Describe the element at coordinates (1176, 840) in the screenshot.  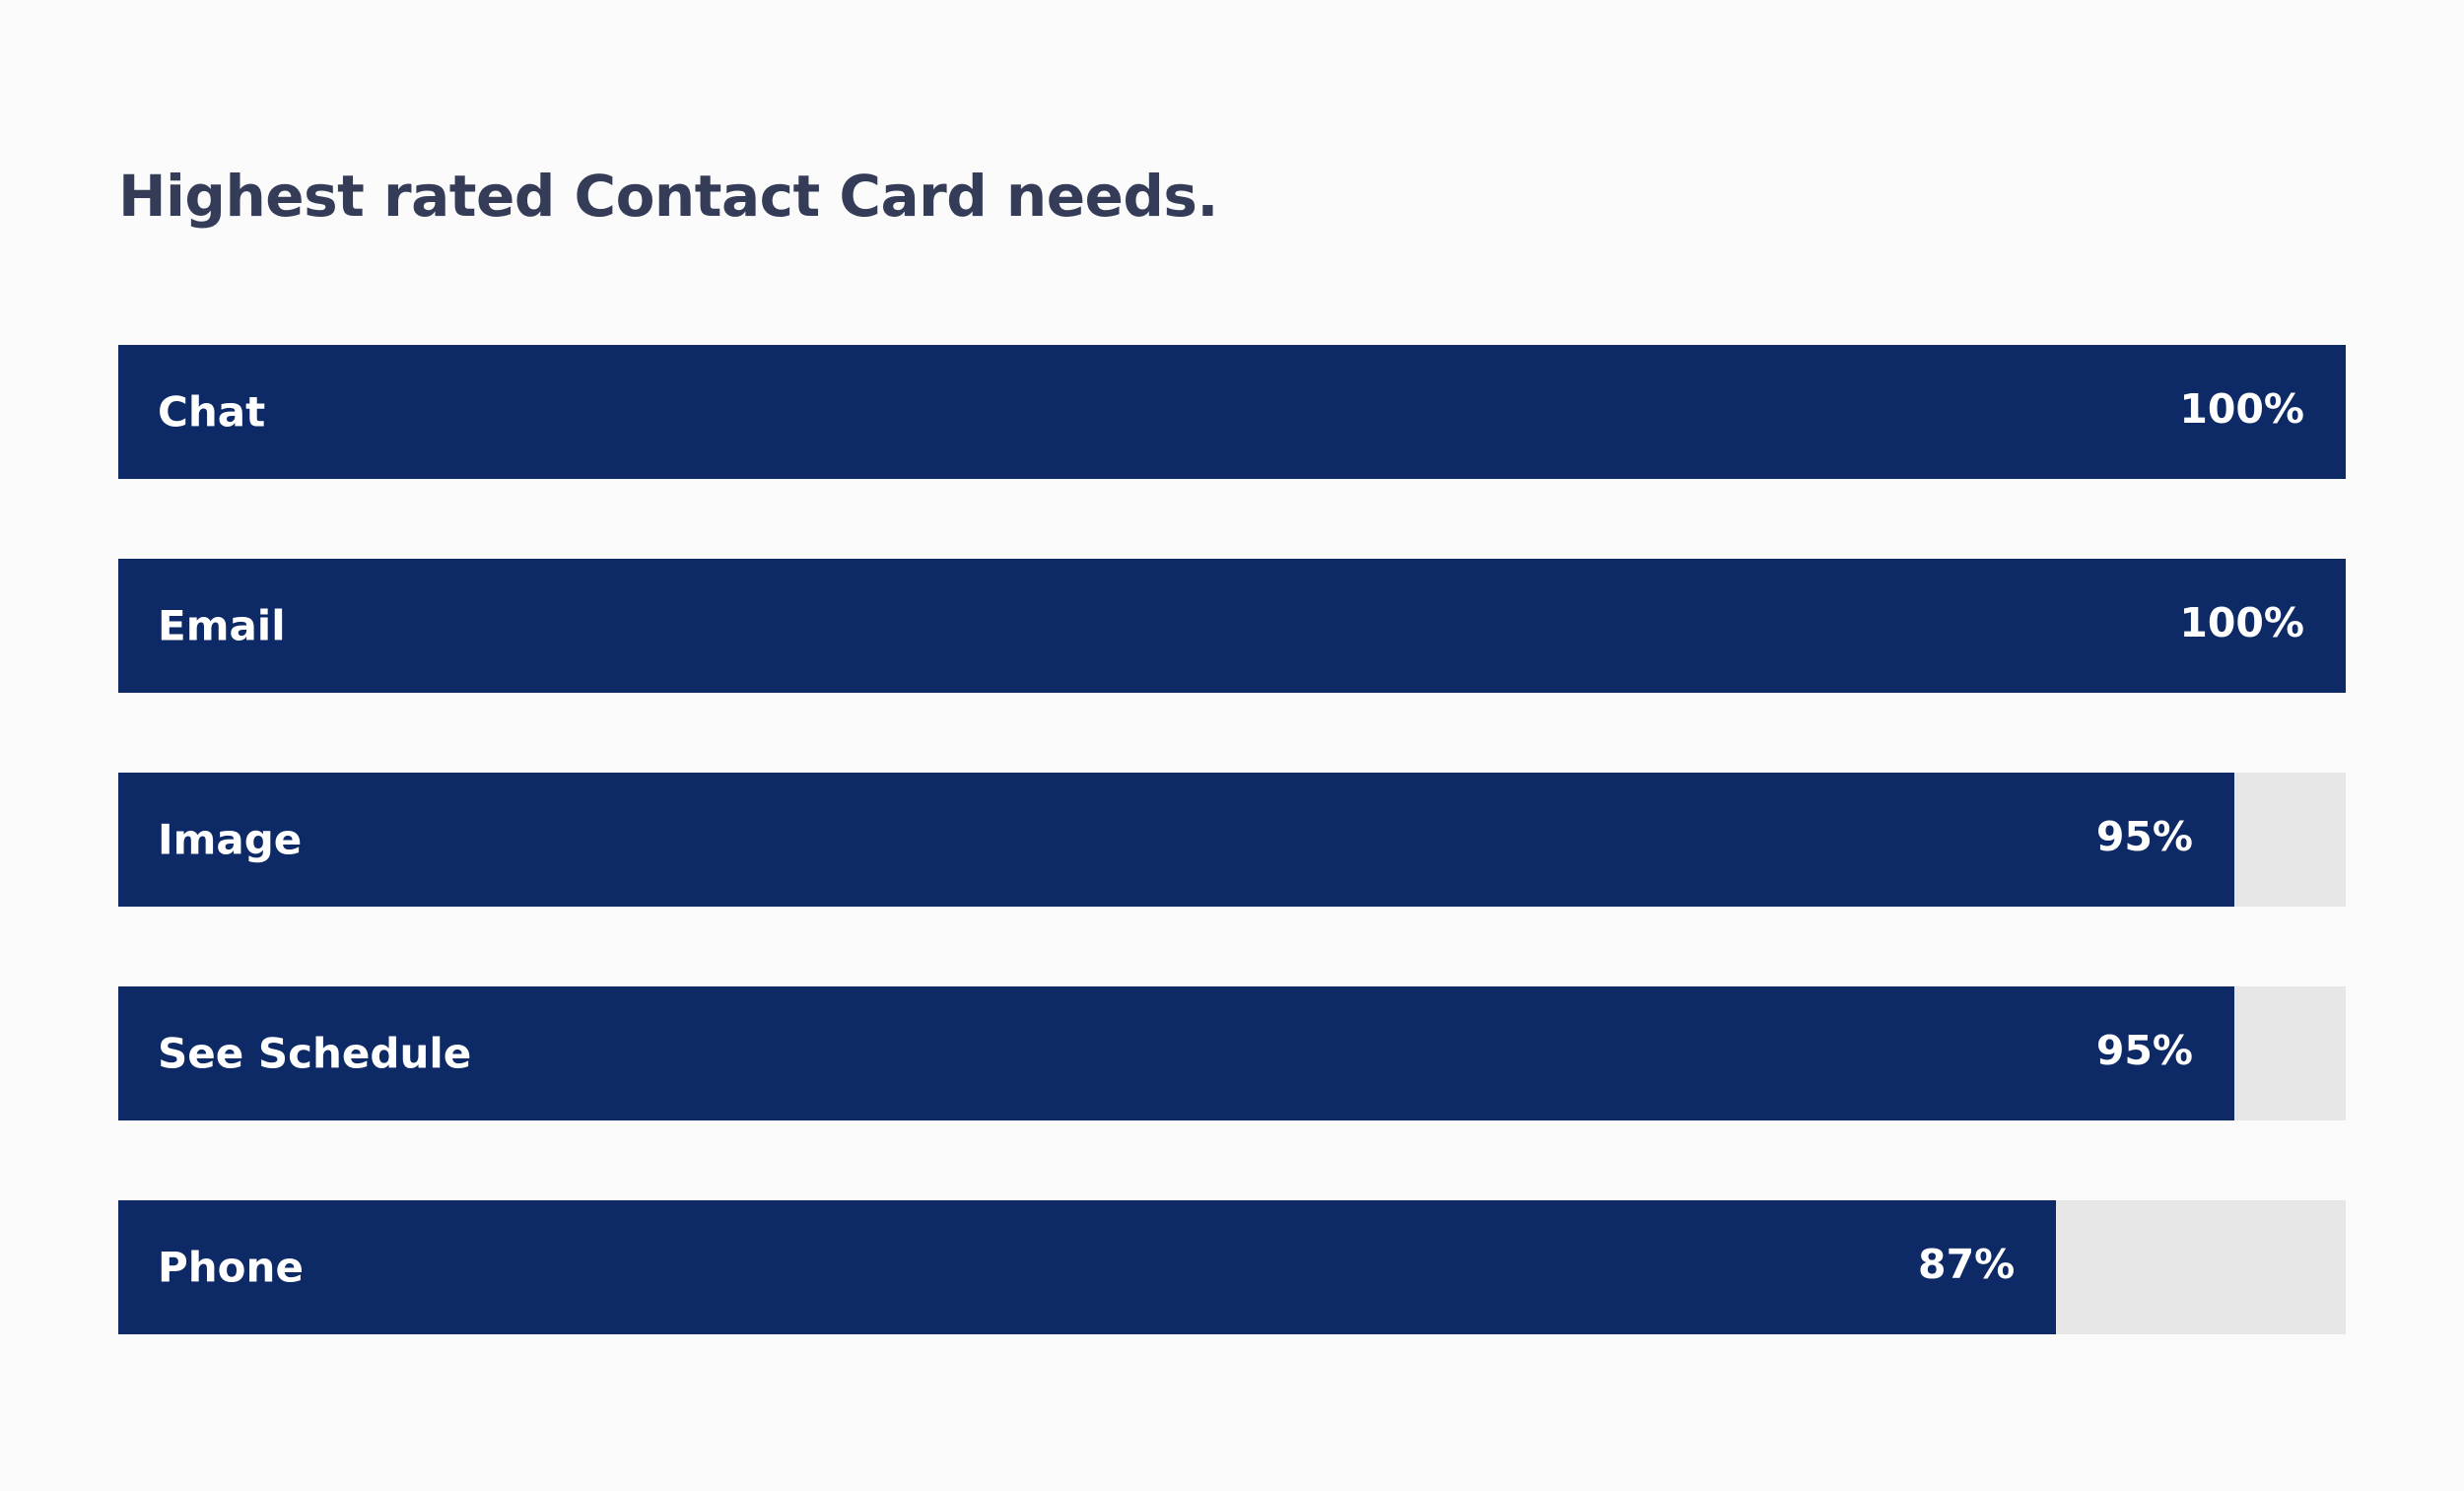
I see `bar: Image 95%` at that location.